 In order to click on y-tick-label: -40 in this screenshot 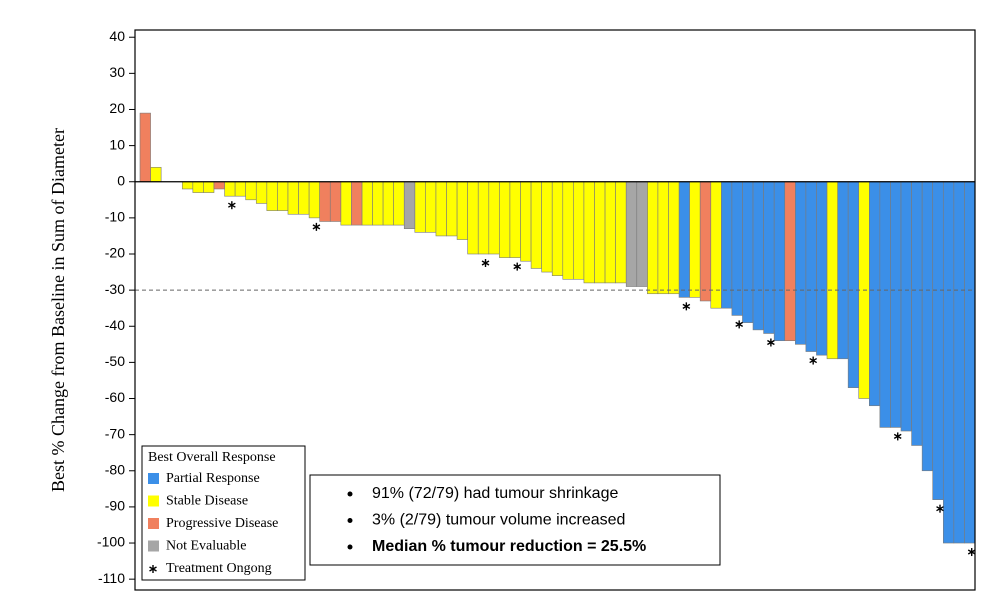, I will do `click(115, 325)`.